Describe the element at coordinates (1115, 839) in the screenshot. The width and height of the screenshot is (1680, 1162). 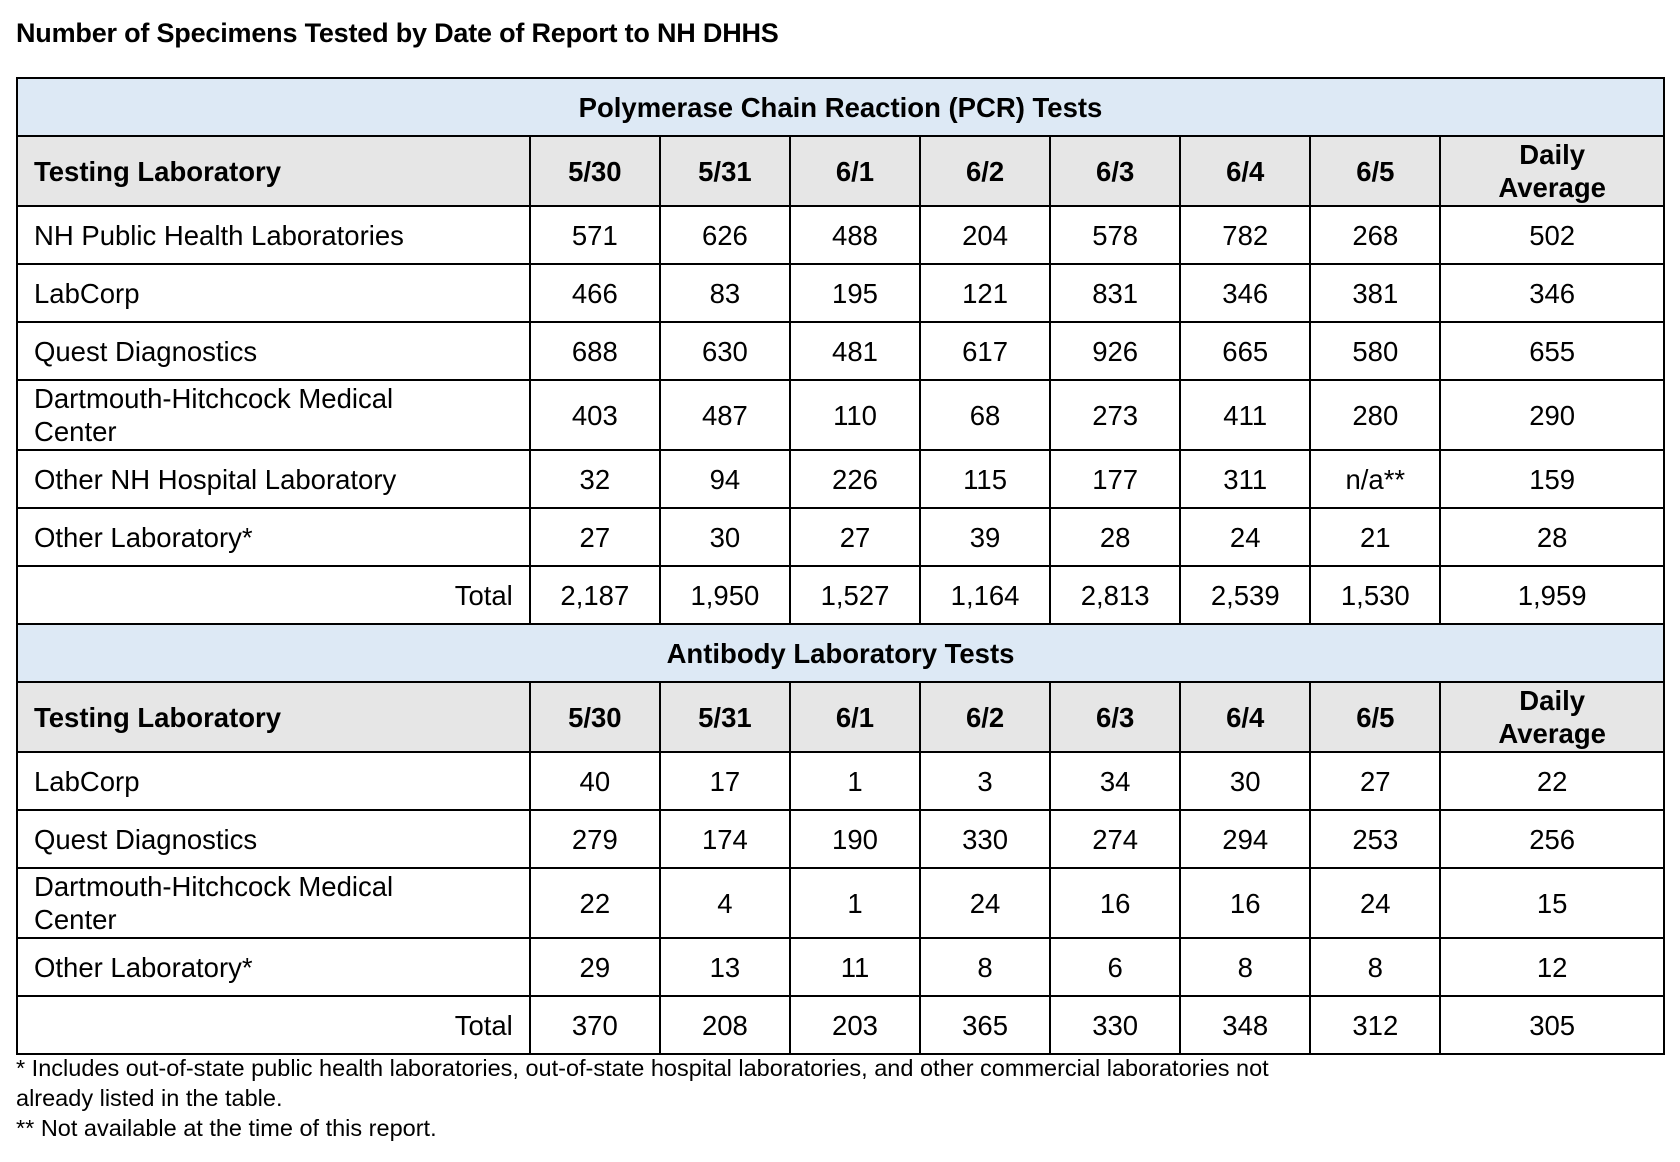
I see `value-cell: 274` at that location.